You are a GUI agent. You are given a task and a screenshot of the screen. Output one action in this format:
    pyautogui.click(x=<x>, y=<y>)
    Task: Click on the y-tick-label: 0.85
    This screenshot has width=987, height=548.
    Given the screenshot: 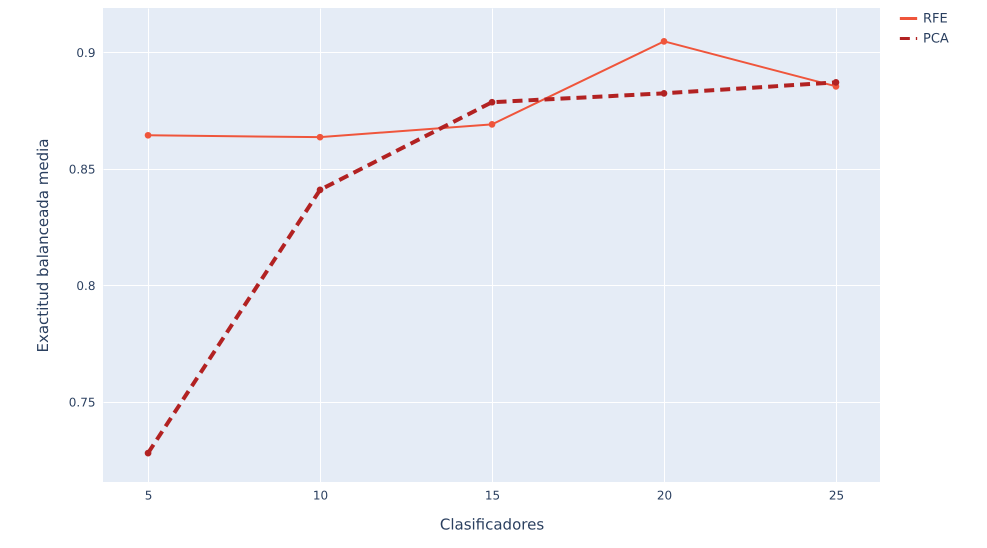 What is the action you would take?
    pyautogui.click(x=82, y=169)
    